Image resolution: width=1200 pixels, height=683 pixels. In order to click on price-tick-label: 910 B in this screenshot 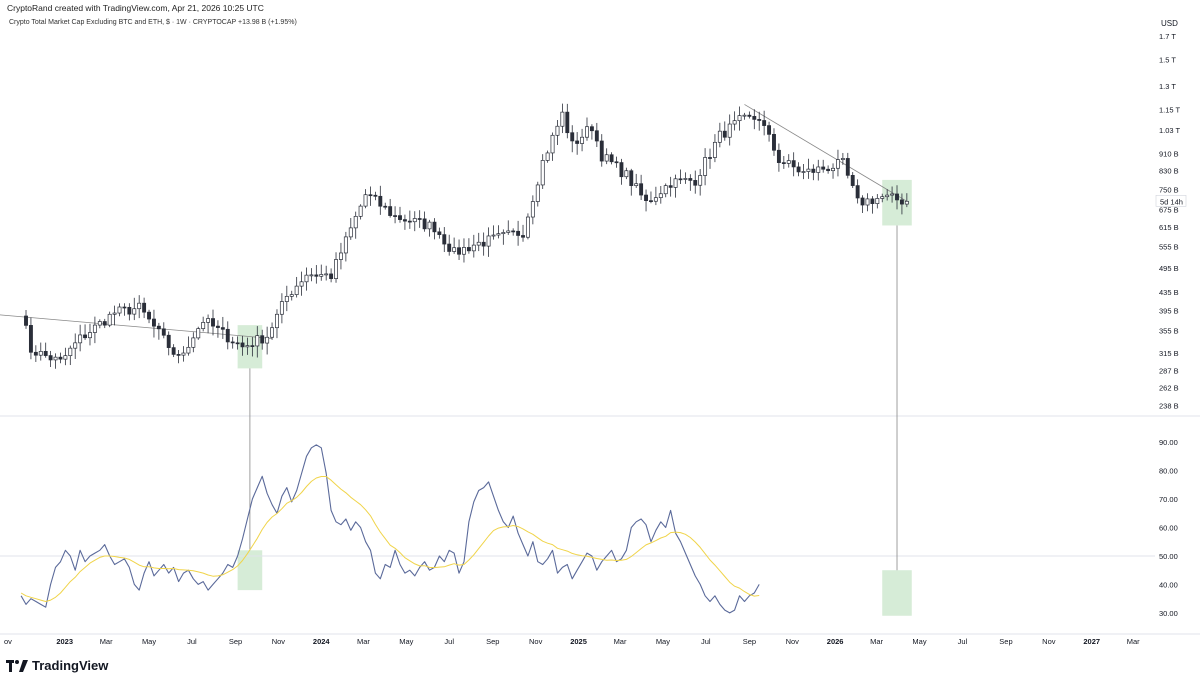, I will do `click(1169, 153)`.